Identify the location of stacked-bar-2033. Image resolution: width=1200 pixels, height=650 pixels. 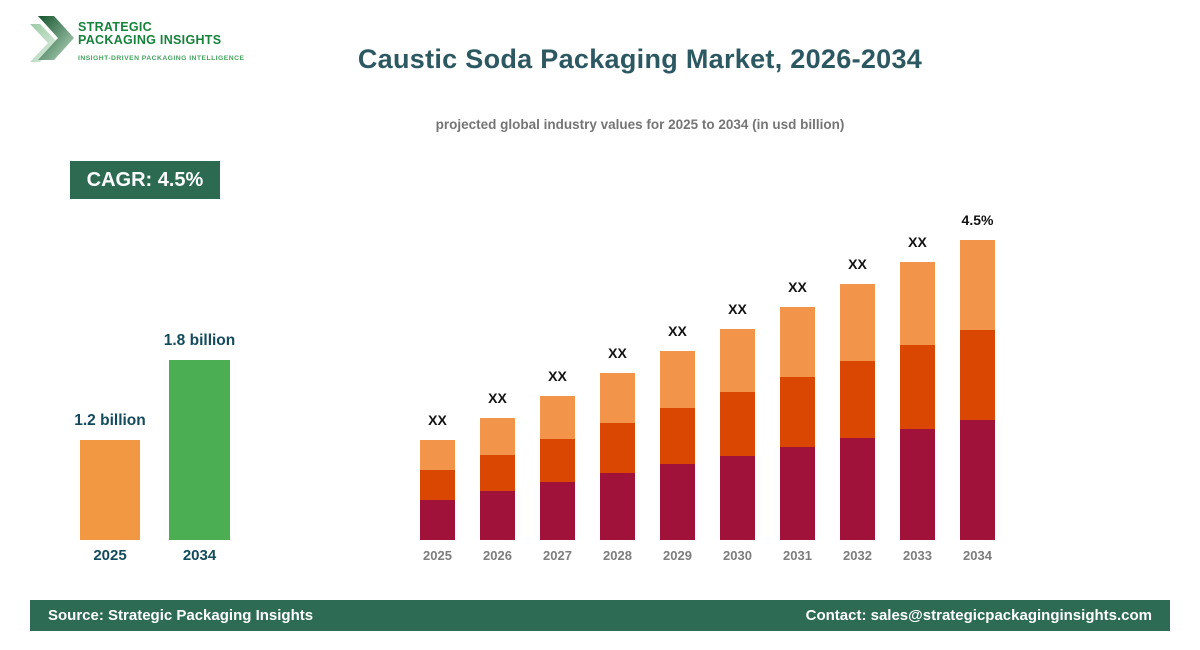
(917, 401).